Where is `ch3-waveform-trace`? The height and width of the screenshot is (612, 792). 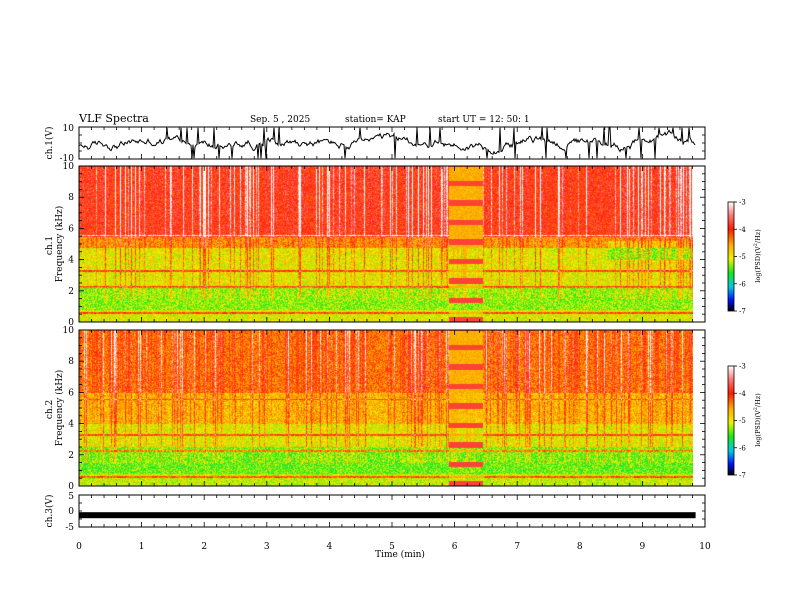 ch3-waveform-trace is located at coordinates (387, 515).